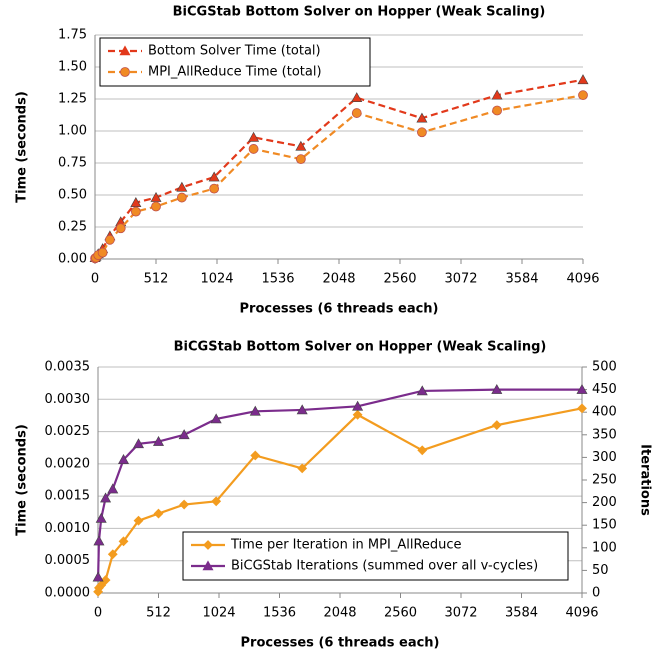  What do you see at coordinates (72, 67) in the screenshot?
I see `y-tick-label: 1.50` at bounding box center [72, 67].